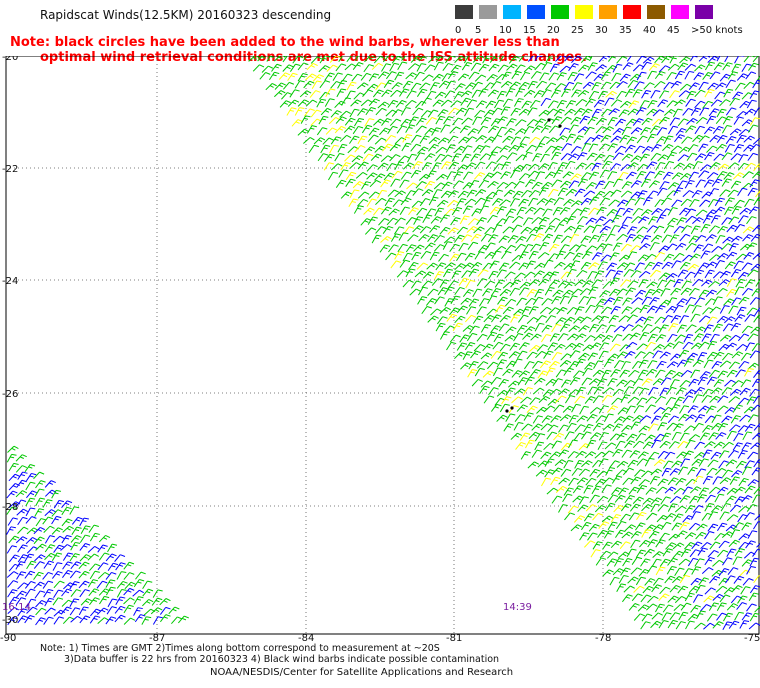 The width and height of the screenshot is (760, 688). Describe the element at coordinates (752, 638) in the screenshot. I see `lon-label: -75` at that location.